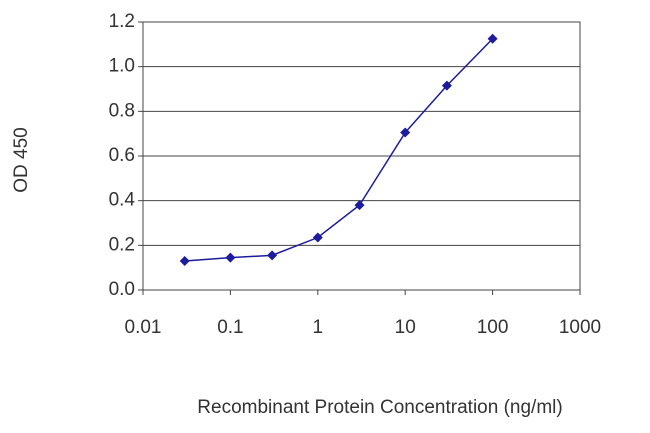 The image size is (650, 433). Describe the element at coordinates (122, 110) in the screenshot. I see `y-tick-label: 0.8` at that location.